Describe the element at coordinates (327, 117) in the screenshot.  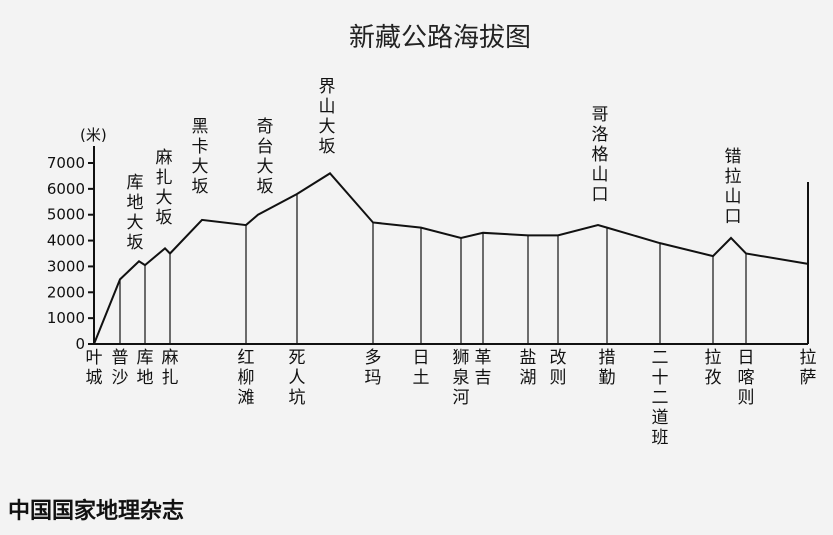
I see `pass-label: 界山大坂` at that location.